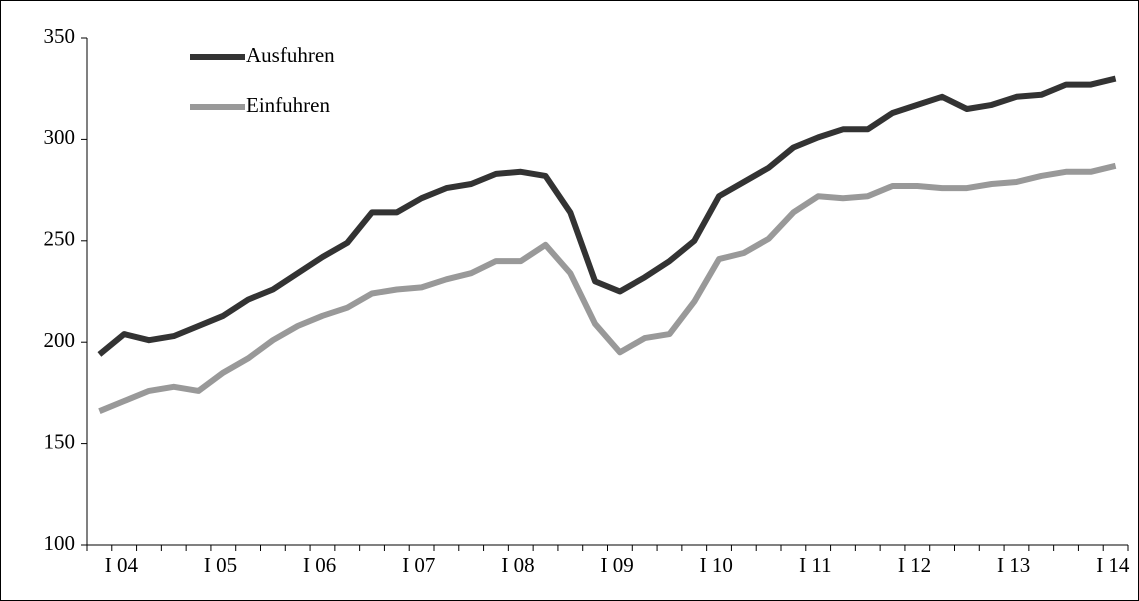  Describe the element at coordinates (815, 565) in the screenshot. I see `x-tick-label: I 11` at that location.